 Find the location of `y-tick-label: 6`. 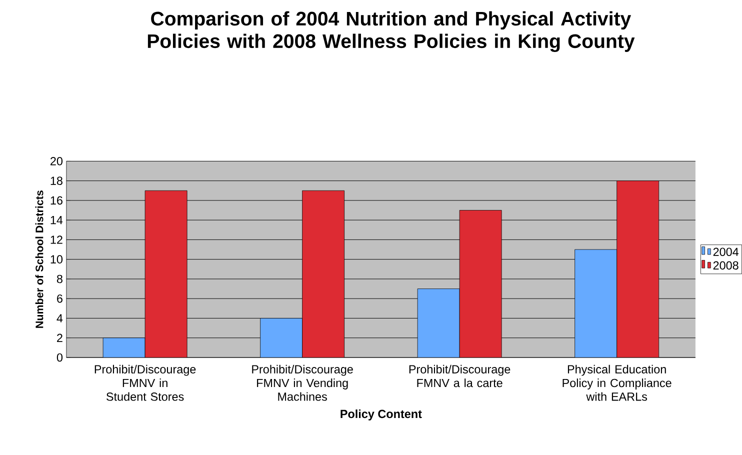

y-tick-label: 6 is located at coordinates (59, 298).